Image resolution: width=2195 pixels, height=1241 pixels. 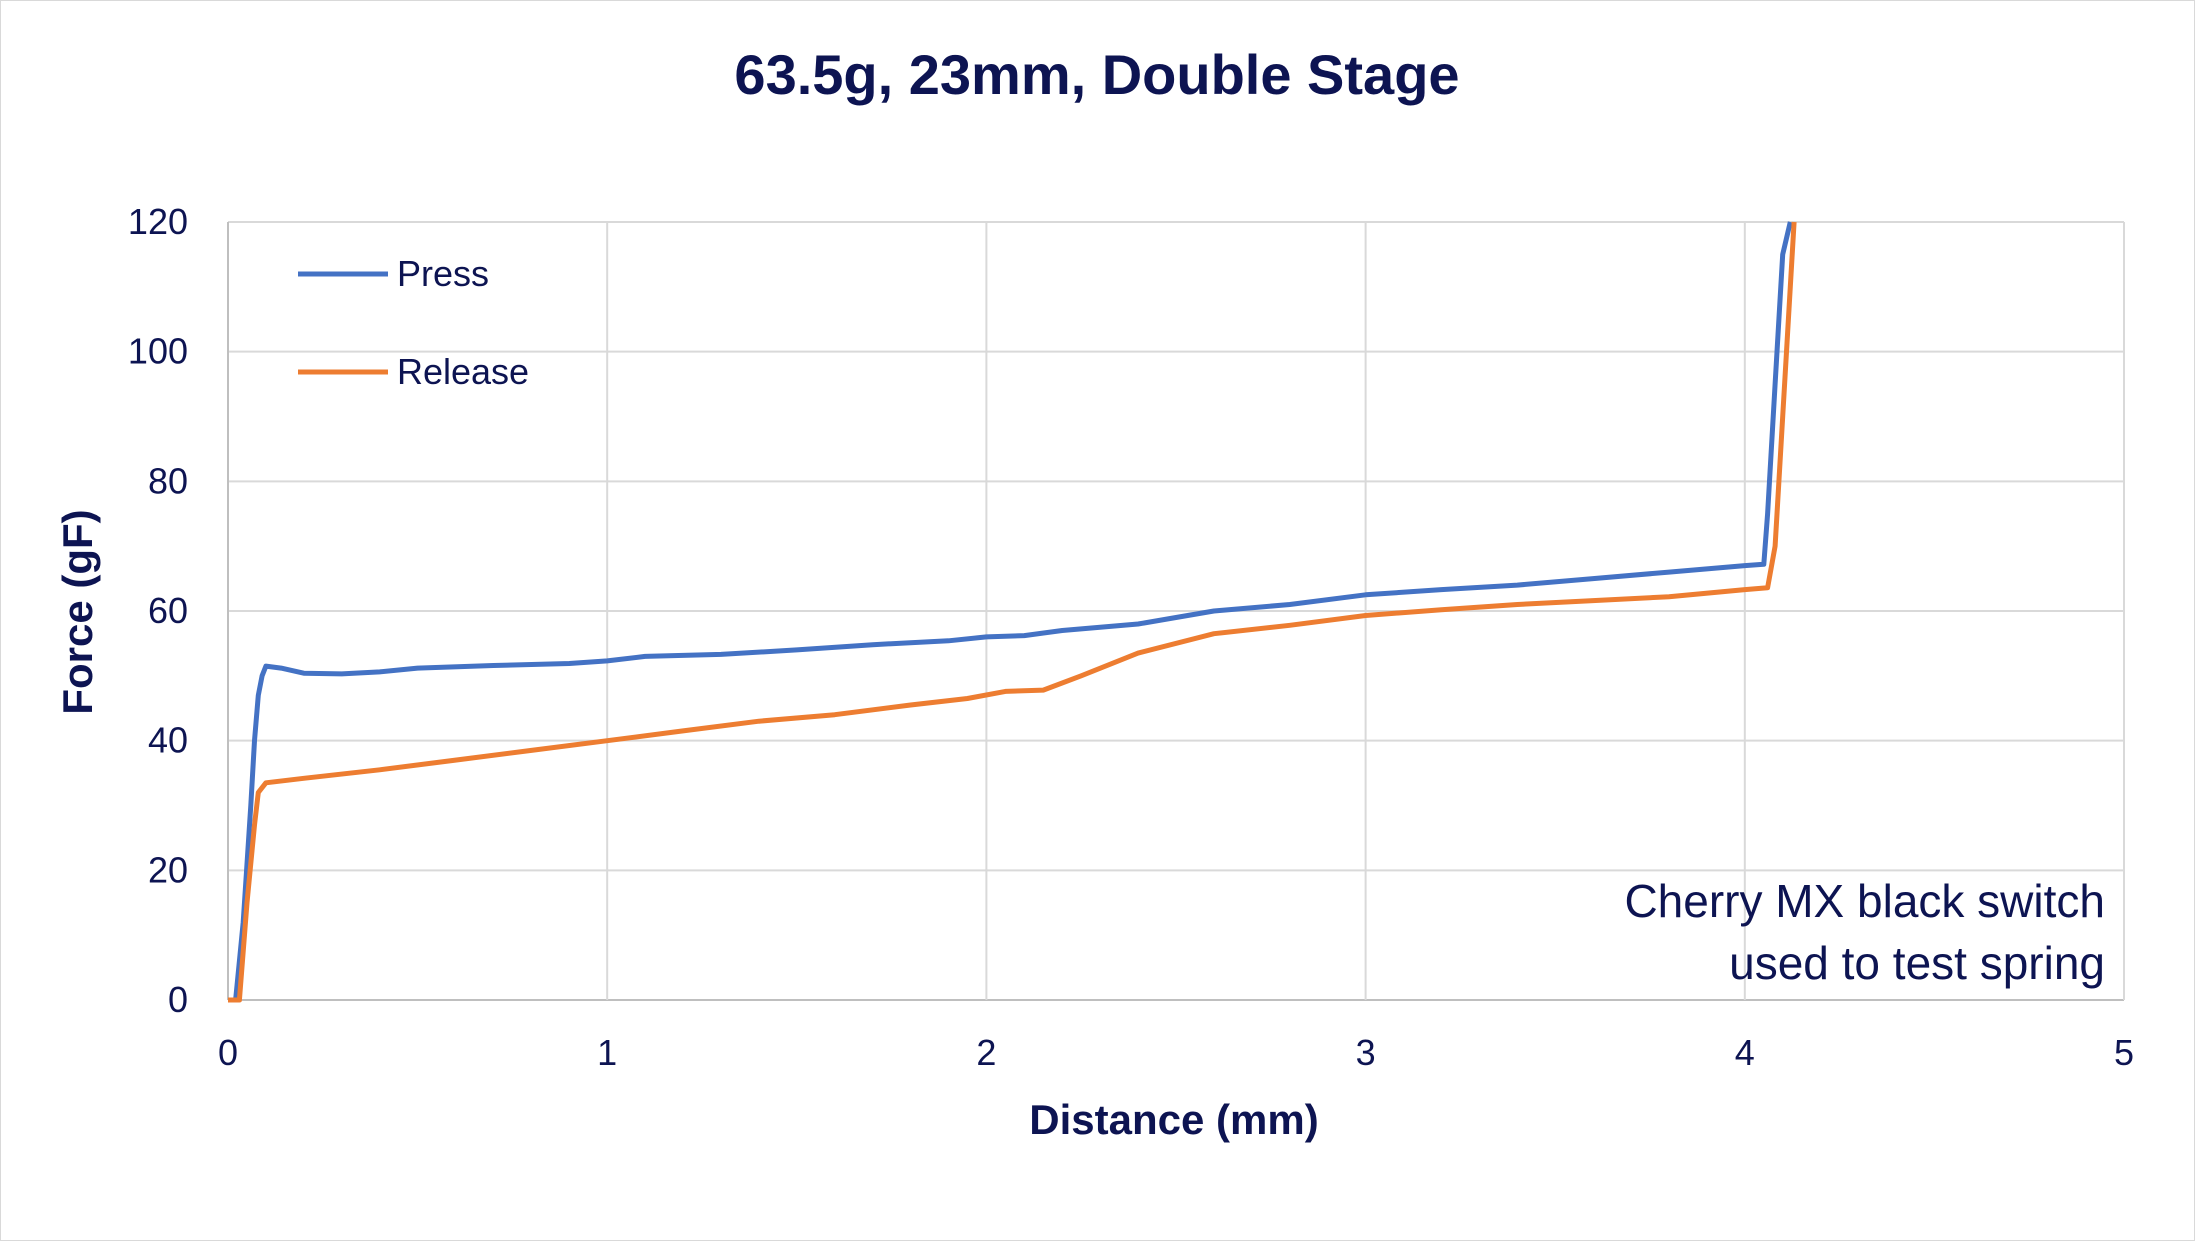 I want to click on x-tick-label: 4, so click(x=1745, y=1052).